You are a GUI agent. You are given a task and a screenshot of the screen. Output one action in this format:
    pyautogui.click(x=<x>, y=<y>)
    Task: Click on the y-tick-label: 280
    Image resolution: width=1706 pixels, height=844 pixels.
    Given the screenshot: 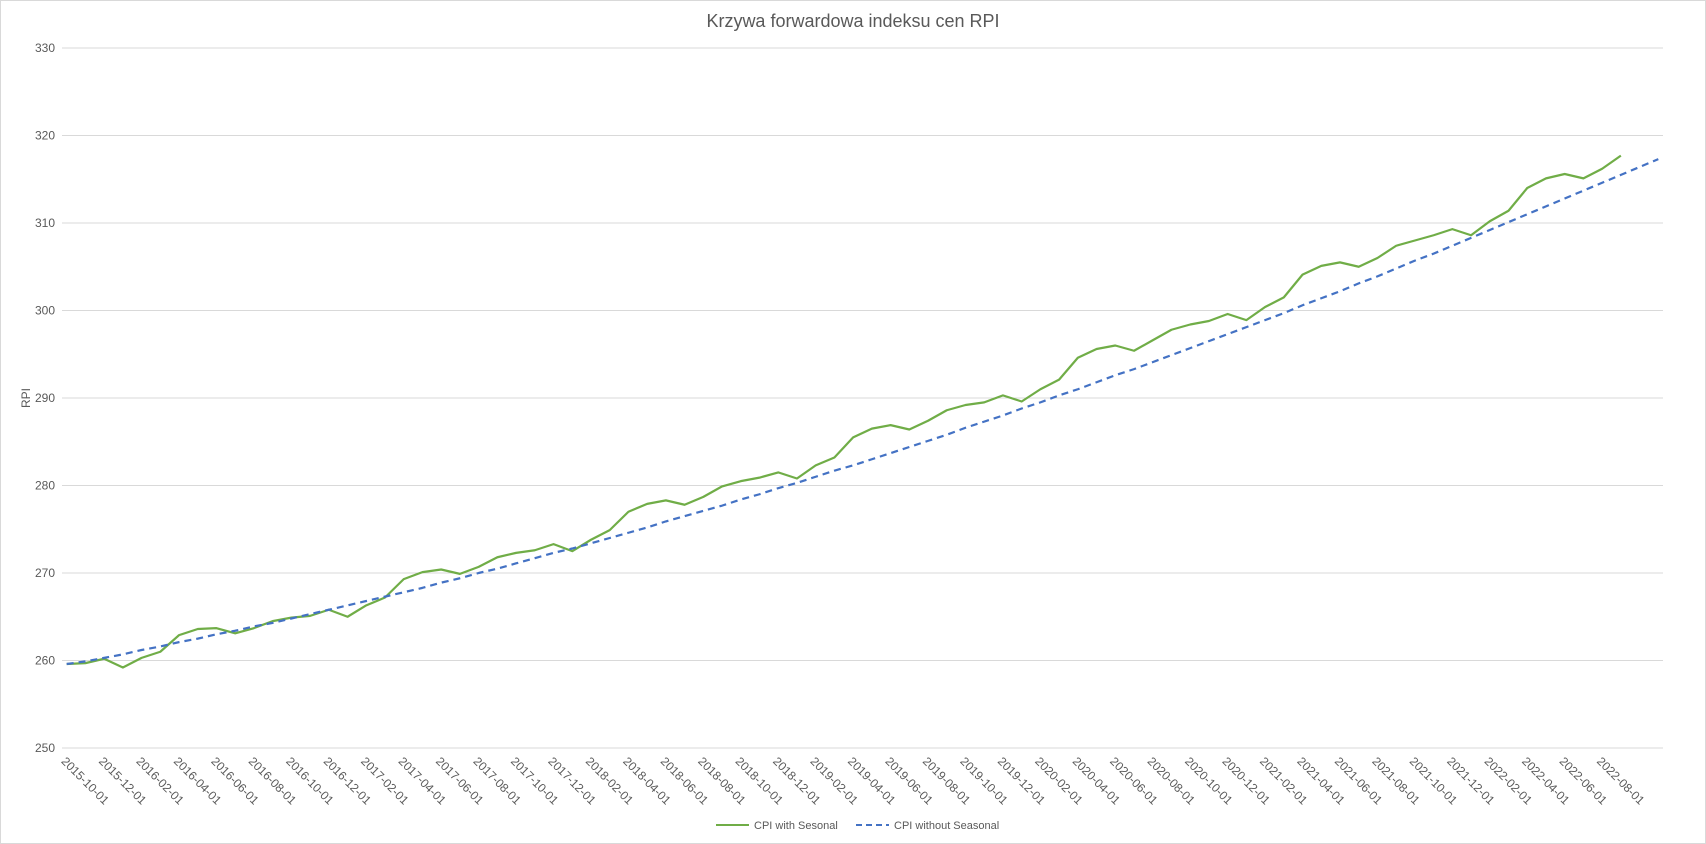 What is the action you would take?
    pyautogui.click(x=45, y=486)
    